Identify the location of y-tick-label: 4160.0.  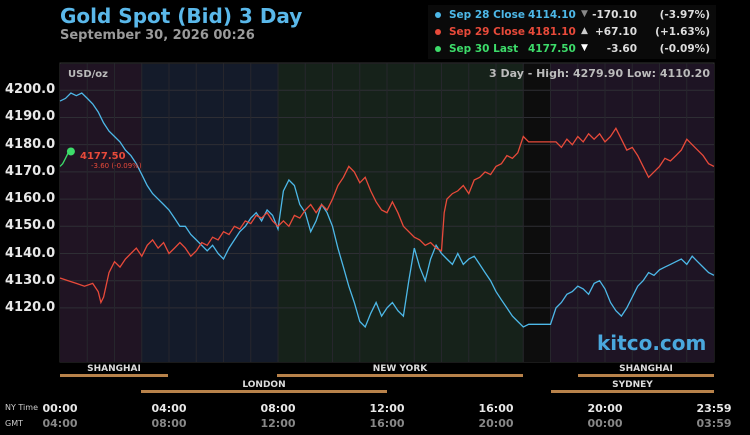
(30, 199).